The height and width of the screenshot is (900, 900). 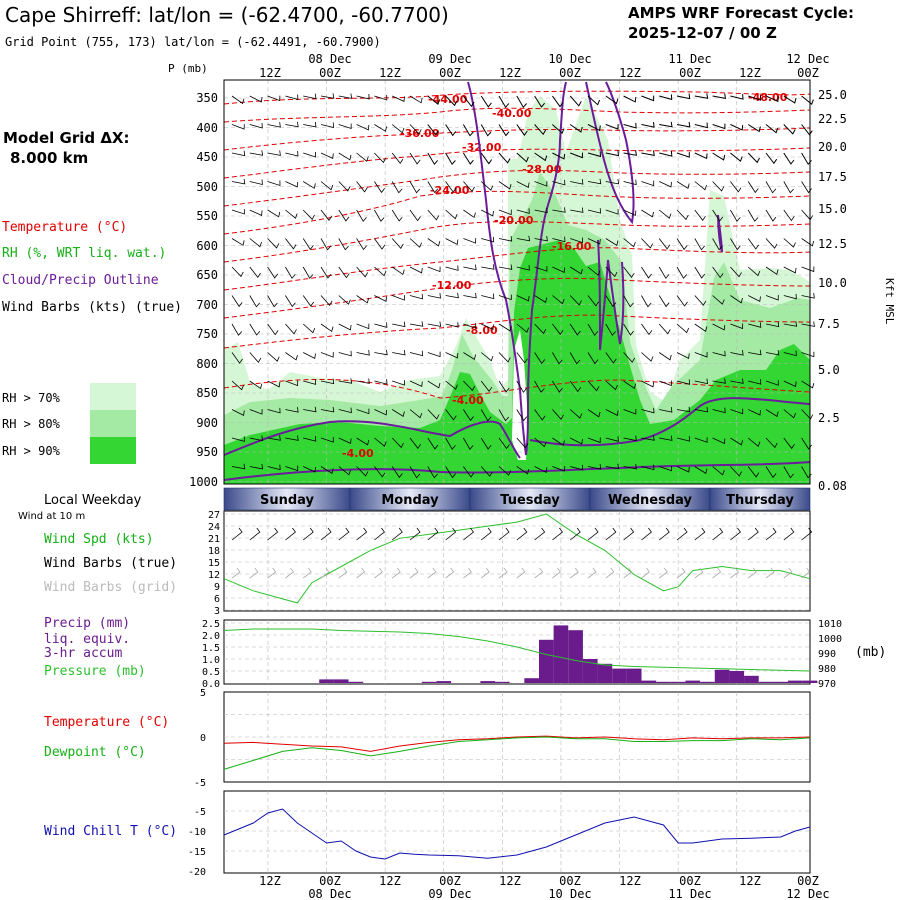 What do you see at coordinates (889, 301) in the screenshot?
I see `height-axis-label: Kft MSL` at bounding box center [889, 301].